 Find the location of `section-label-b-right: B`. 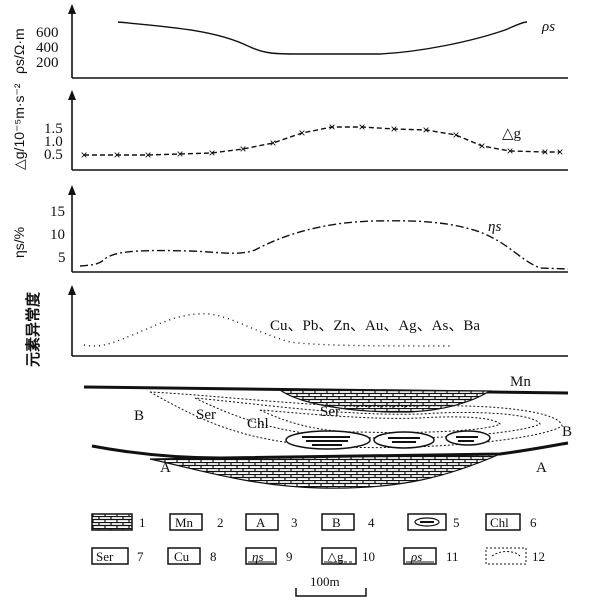

section-label-b-right: B is located at coordinates (567, 432).